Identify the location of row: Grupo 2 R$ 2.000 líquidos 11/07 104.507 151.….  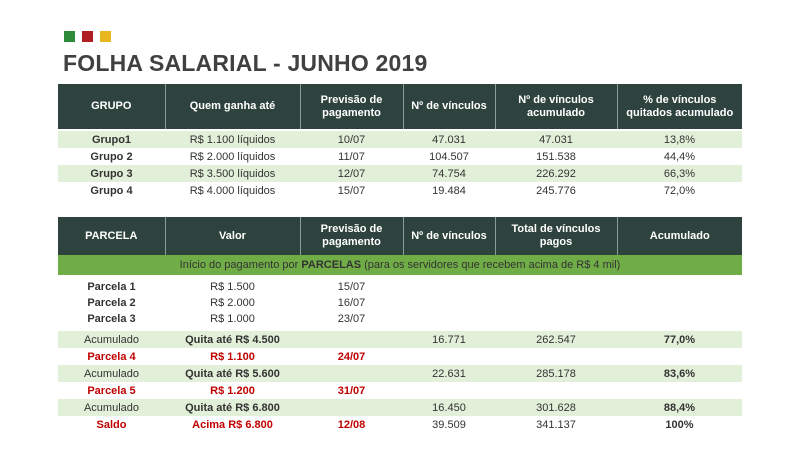
(400, 156).